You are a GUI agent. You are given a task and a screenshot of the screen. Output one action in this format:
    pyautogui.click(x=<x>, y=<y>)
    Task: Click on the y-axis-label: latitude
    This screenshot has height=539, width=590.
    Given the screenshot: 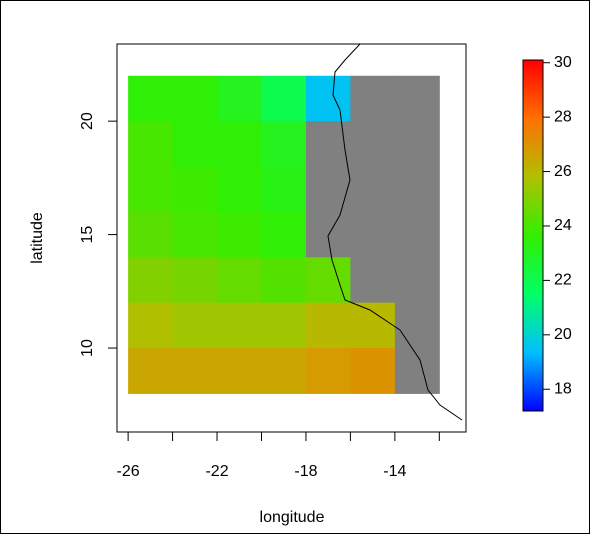 What is the action you would take?
    pyautogui.click(x=37, y=238)
    